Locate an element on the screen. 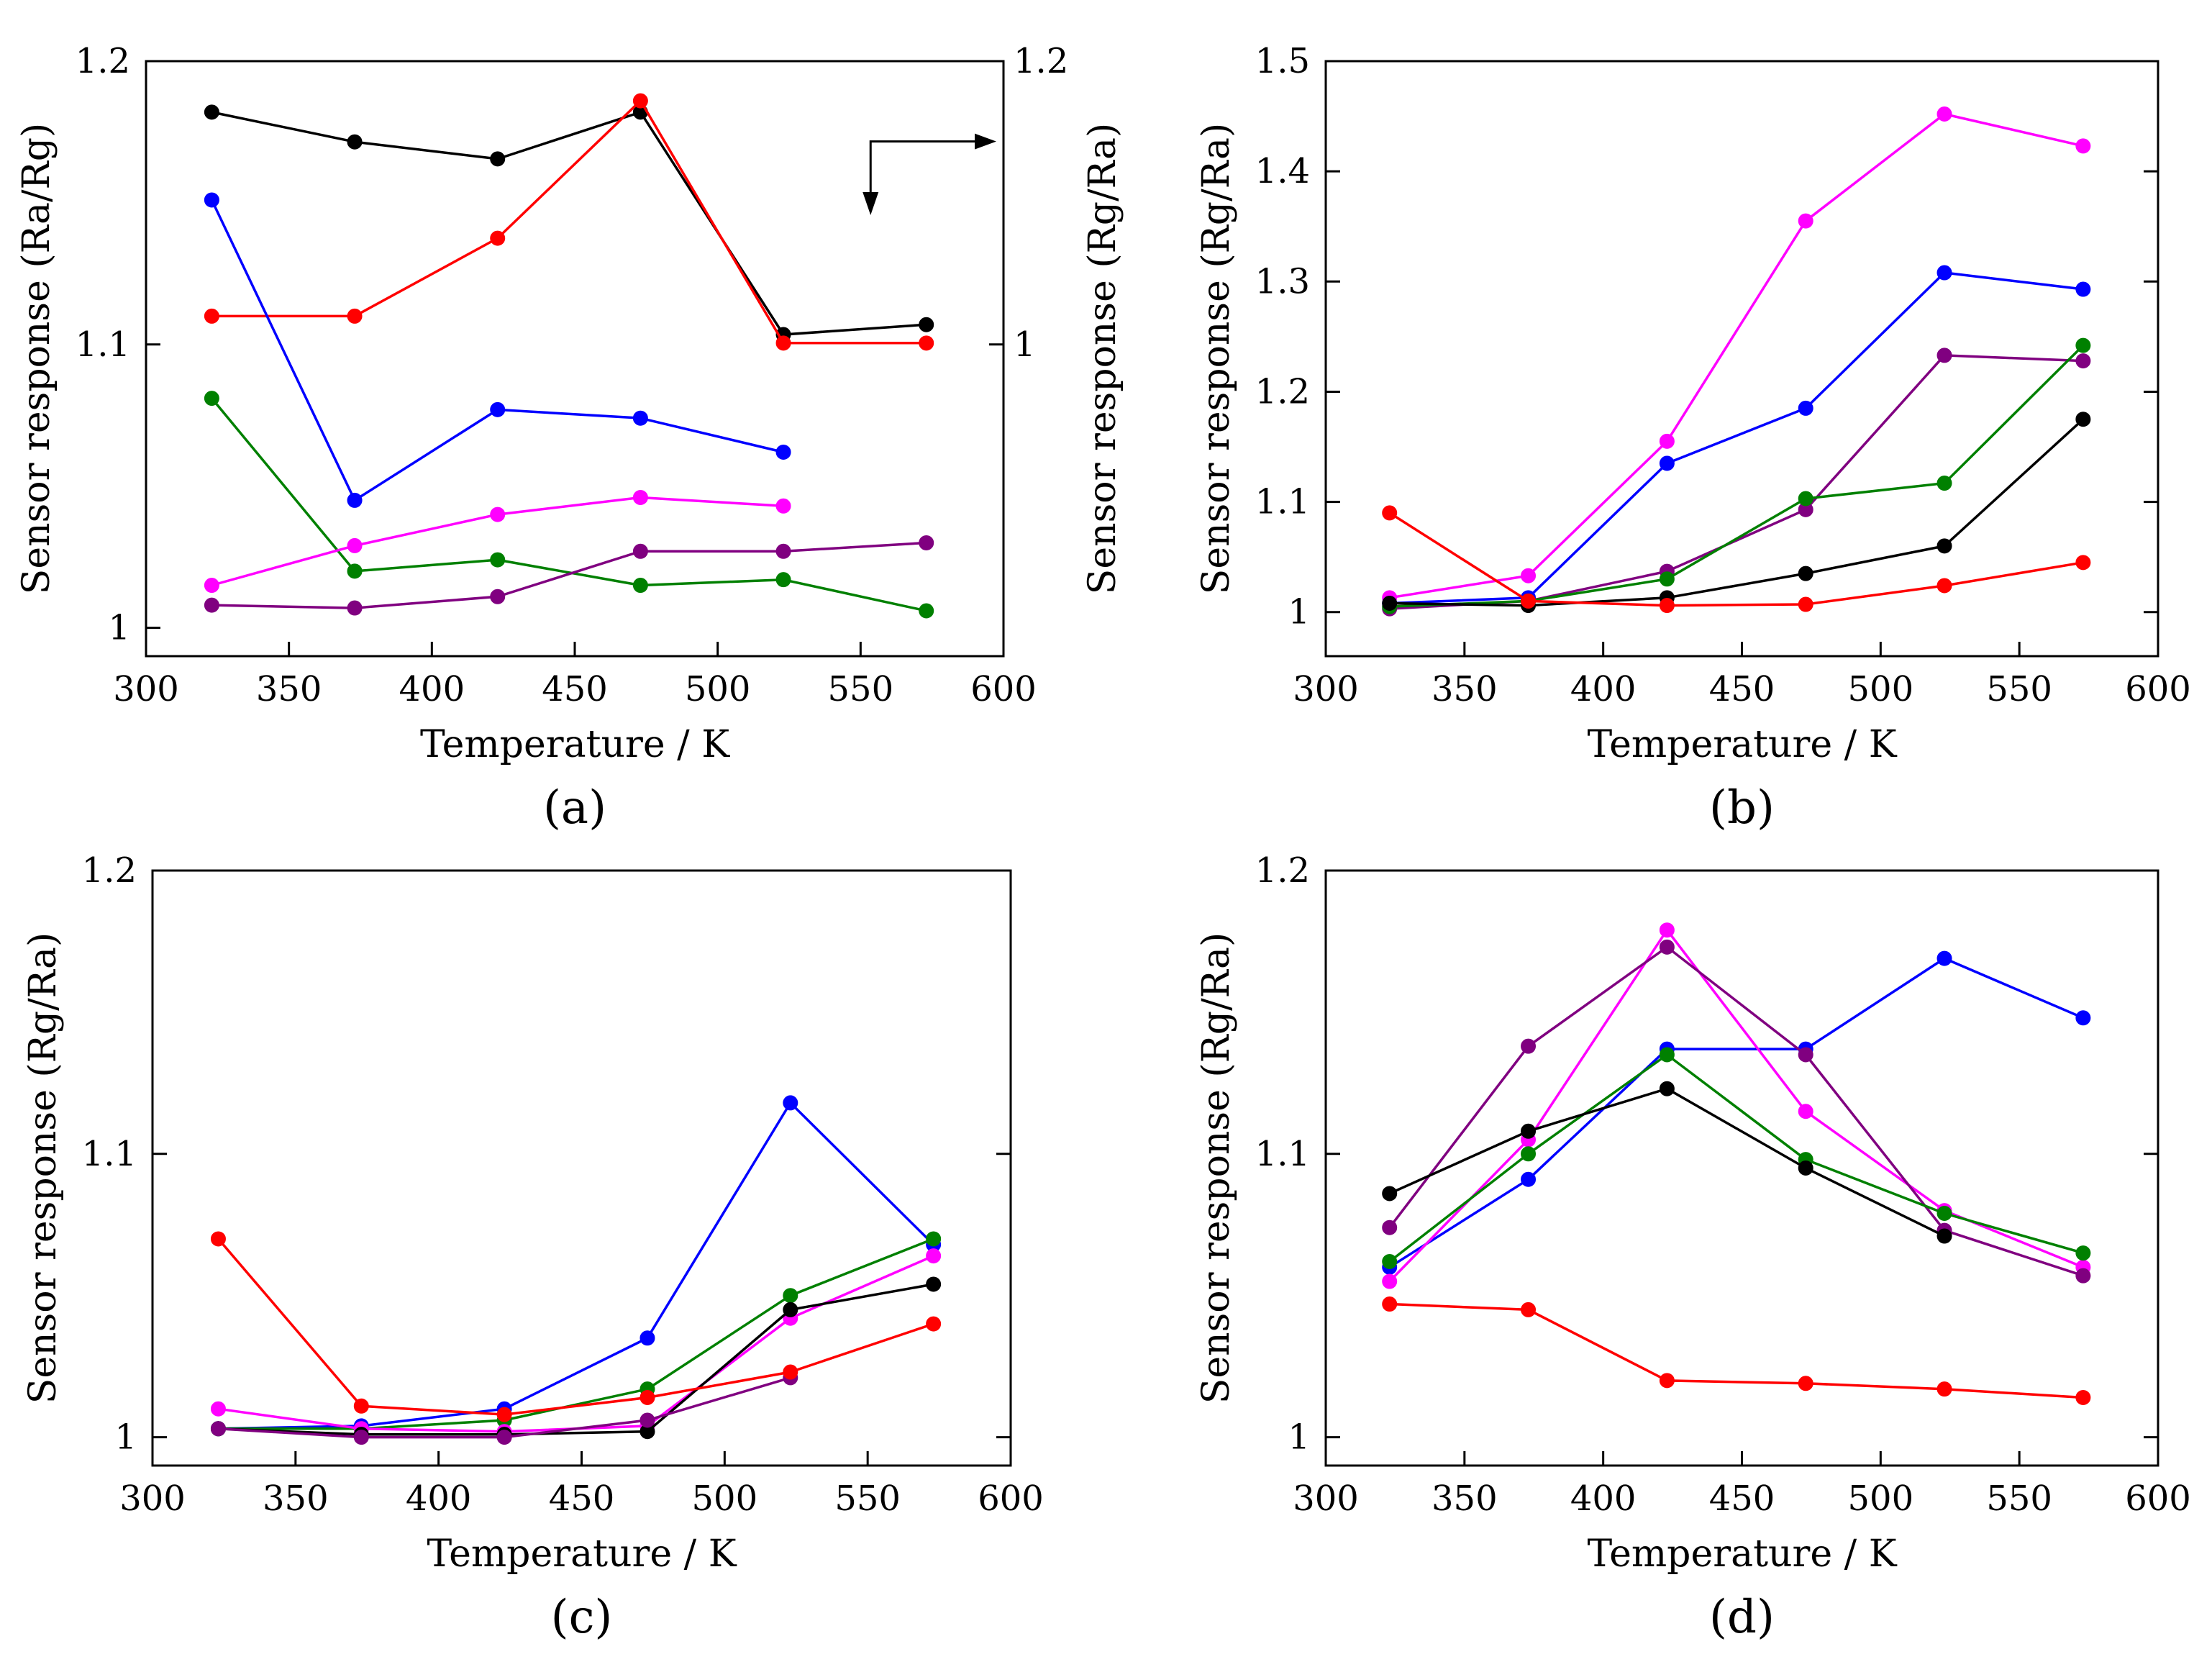  panel-label: (d) is located at coordinates (1742, 1617).